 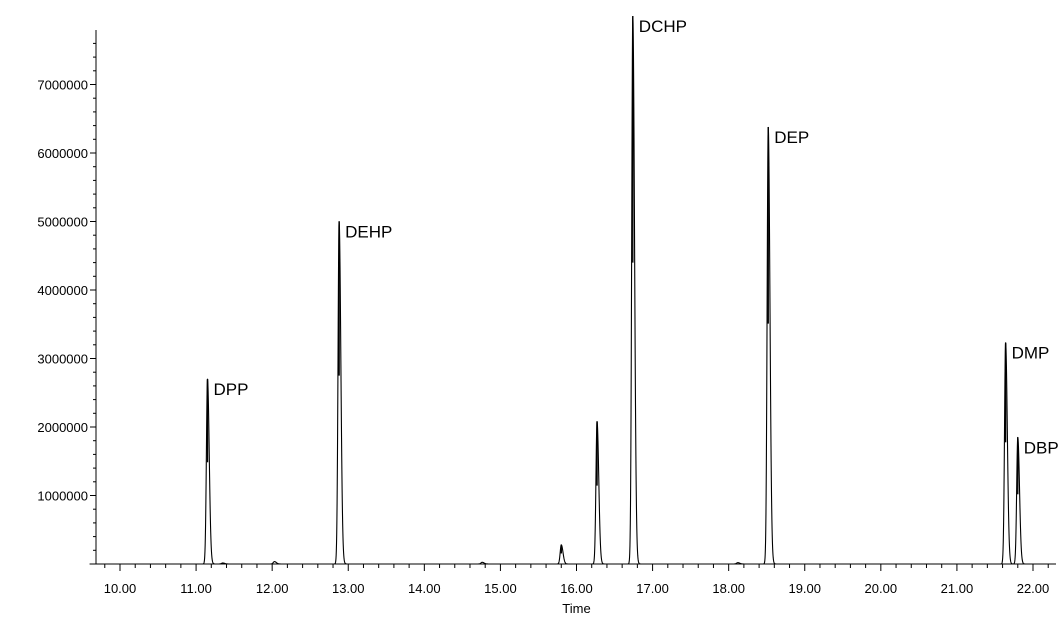 What do you see at coordinates (62, 222) in the screenshot?
I see `y-tick-label: 5000000` at bounding box center [62, 222].